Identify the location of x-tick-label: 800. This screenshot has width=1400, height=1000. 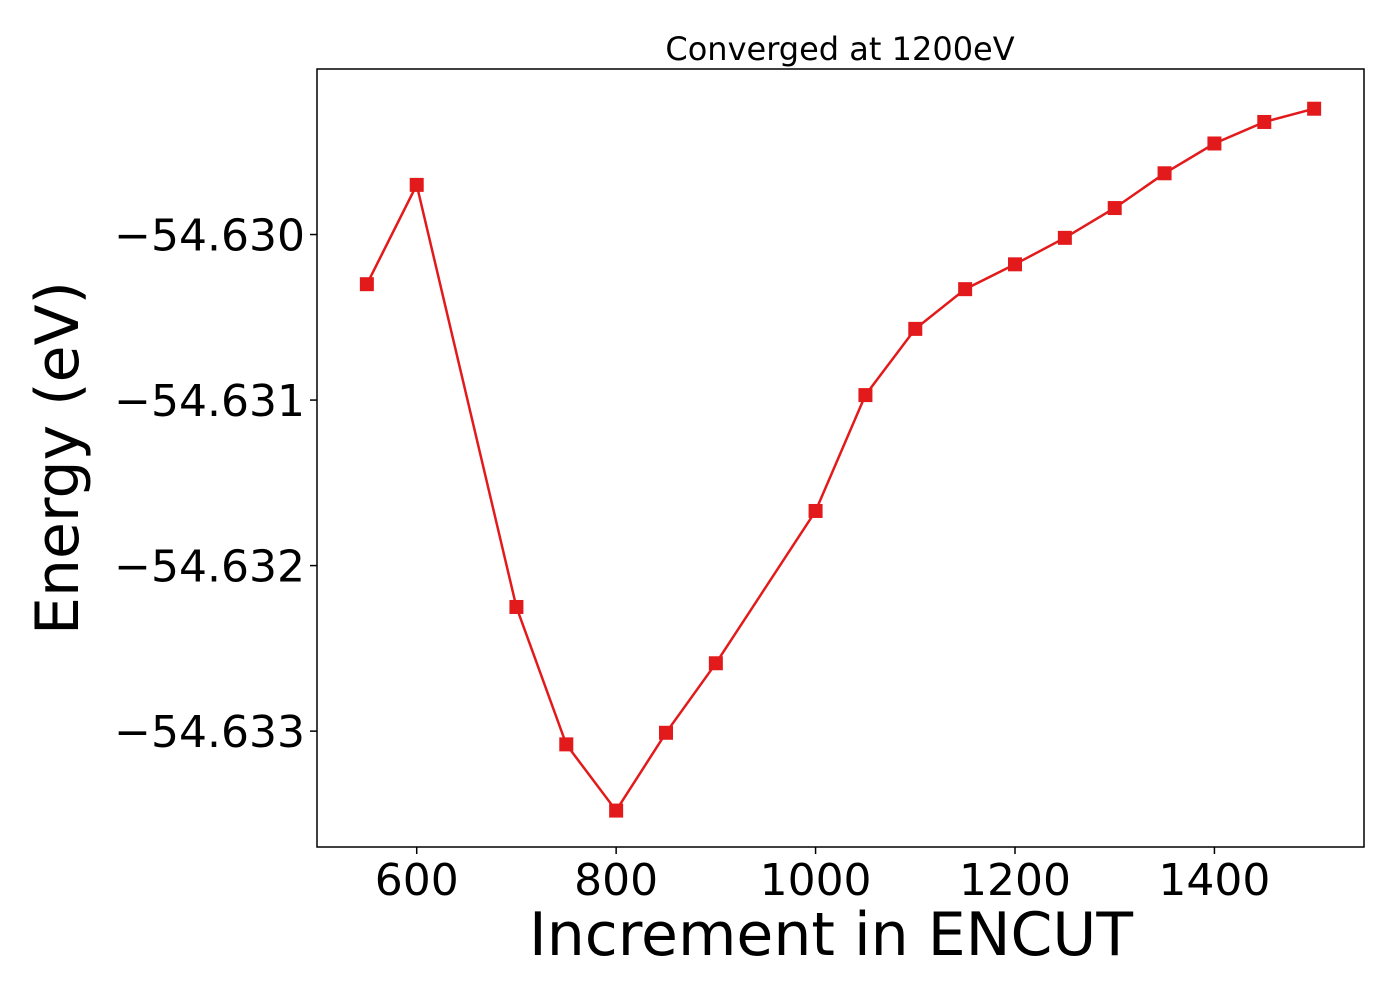
(616, 880).